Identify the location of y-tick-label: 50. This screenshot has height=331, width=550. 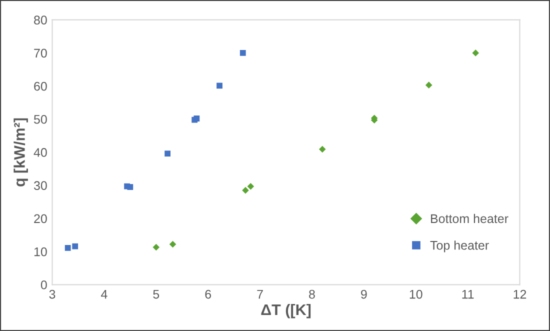
(40, 119).